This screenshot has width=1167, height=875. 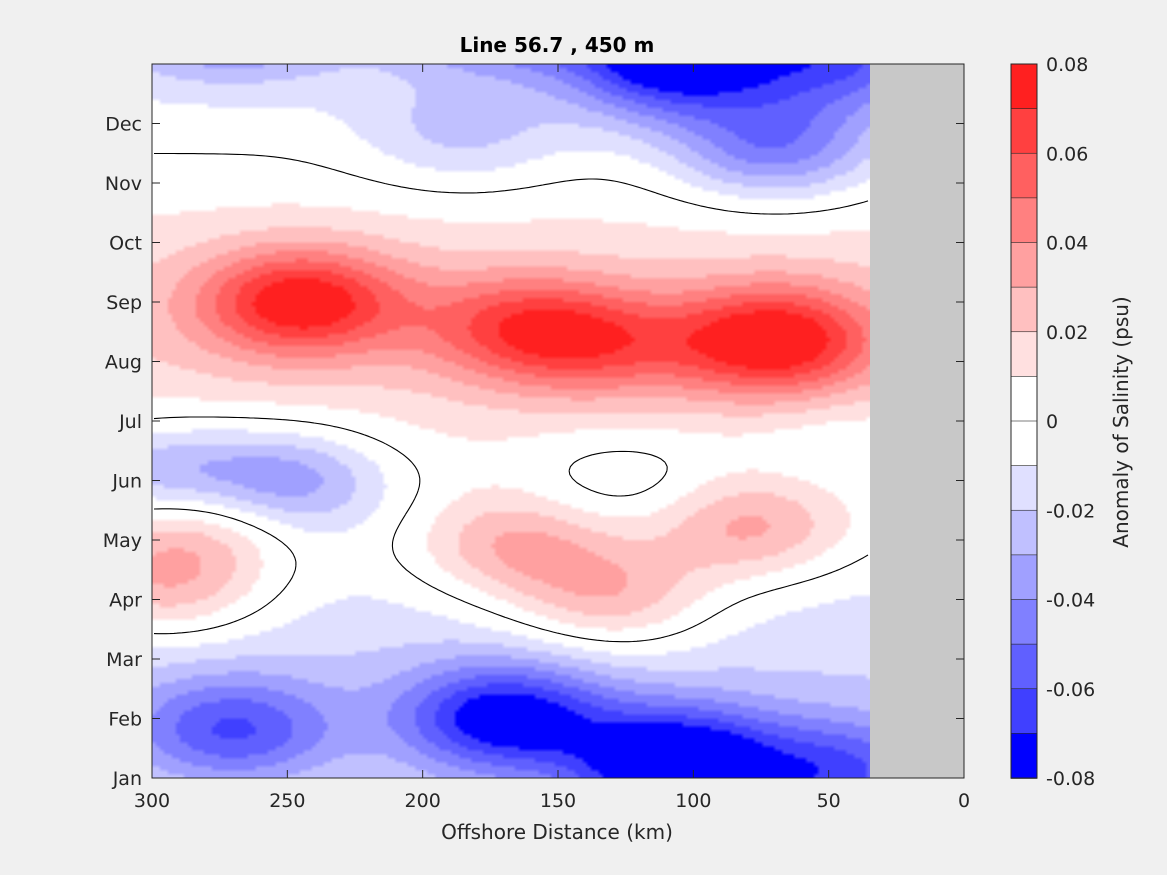 I want to click on colorbar-tick-label: 0.02, so click(x=1067, y=333).